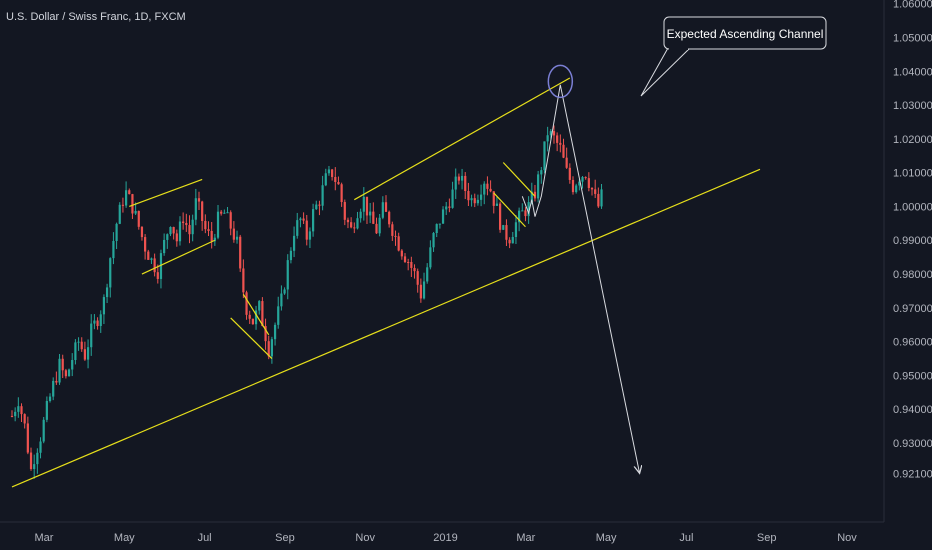  Describe the element at coordinates (912, 72) in the screenshot. I see `y-tick-label-2: 1.04000` at that location.